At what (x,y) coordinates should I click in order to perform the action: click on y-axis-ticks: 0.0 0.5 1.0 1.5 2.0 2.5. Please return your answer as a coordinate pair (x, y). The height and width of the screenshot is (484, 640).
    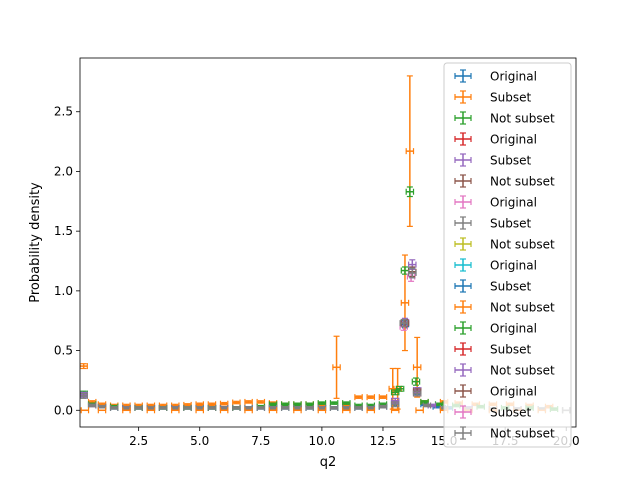
    Looking at the image, I should click on (67, 261).